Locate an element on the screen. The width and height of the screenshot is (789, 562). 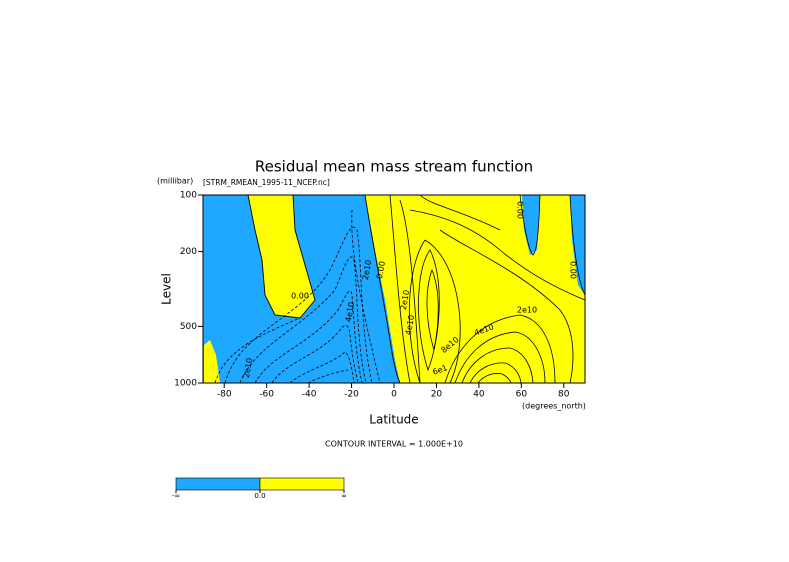
contour-interval-note: CONTOUR INTERVAL = 1.000E+10 is located at coordinates (394, 444).